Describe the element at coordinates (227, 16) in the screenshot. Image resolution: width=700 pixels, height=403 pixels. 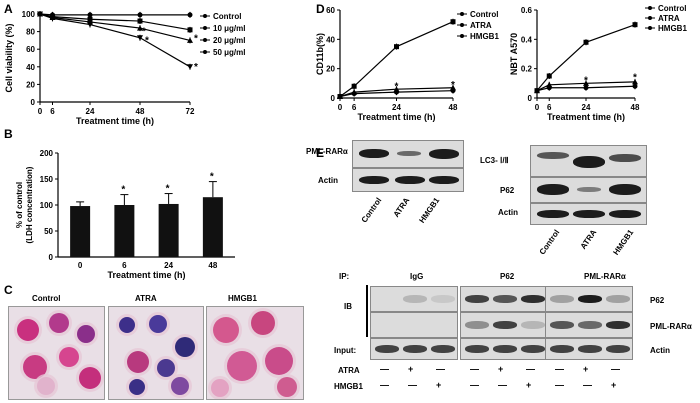
I see `legend-label: Control` at that location.